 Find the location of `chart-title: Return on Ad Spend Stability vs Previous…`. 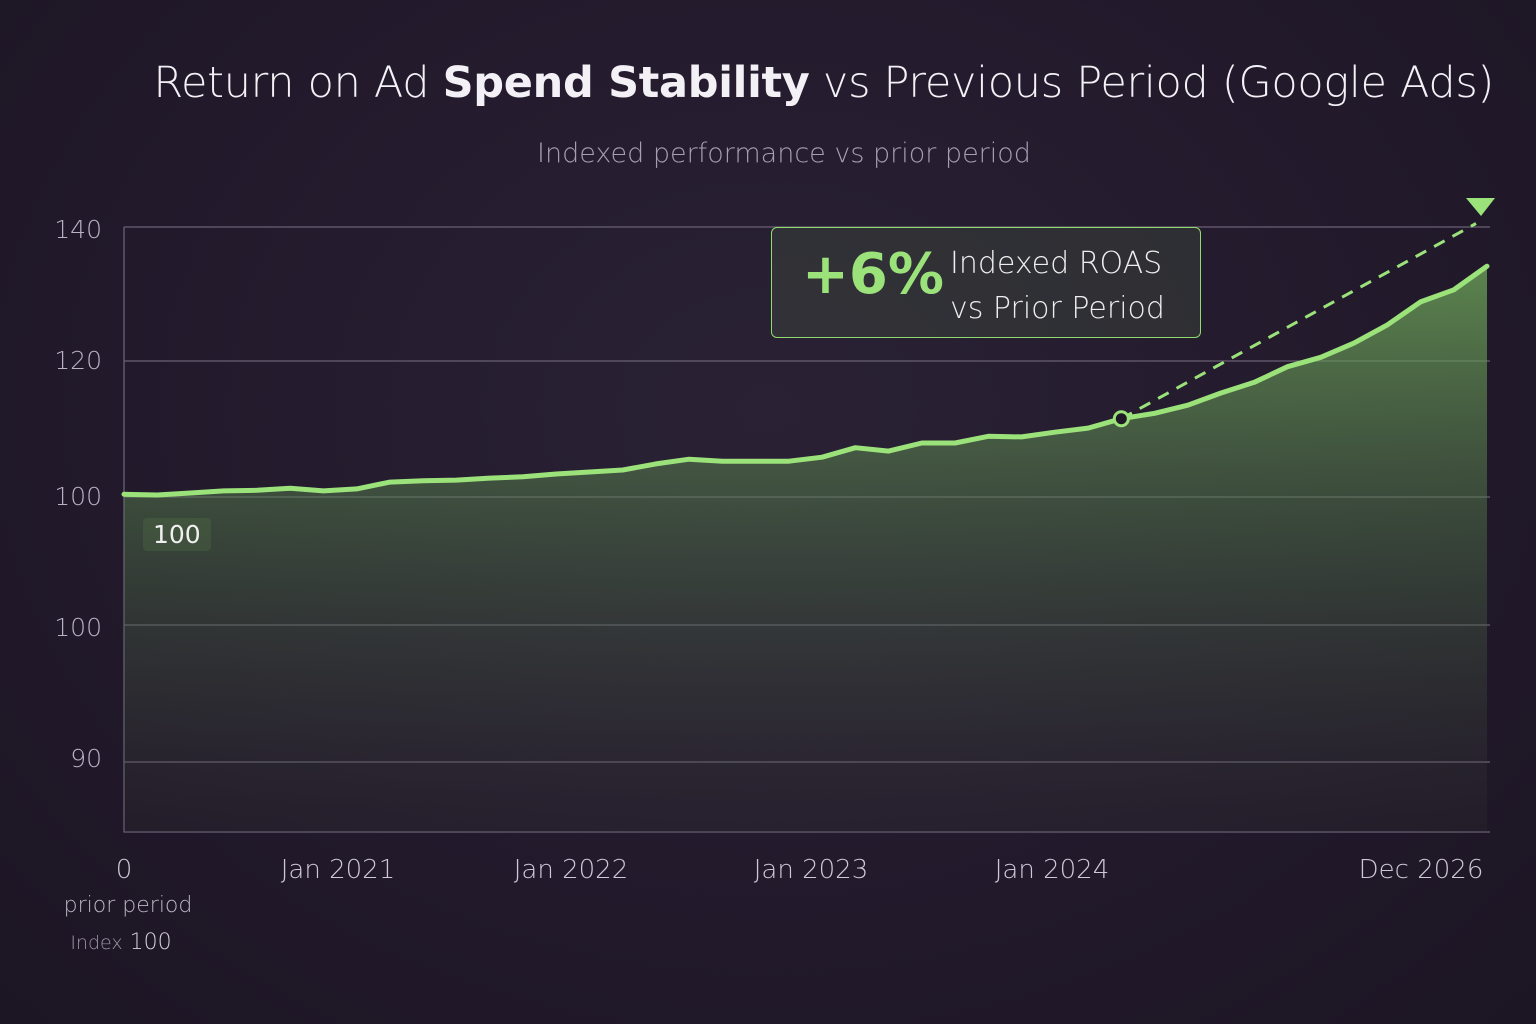

chart-title: Return on Ad Spend Stability vs Previous… is located at coordinates (823, 83).